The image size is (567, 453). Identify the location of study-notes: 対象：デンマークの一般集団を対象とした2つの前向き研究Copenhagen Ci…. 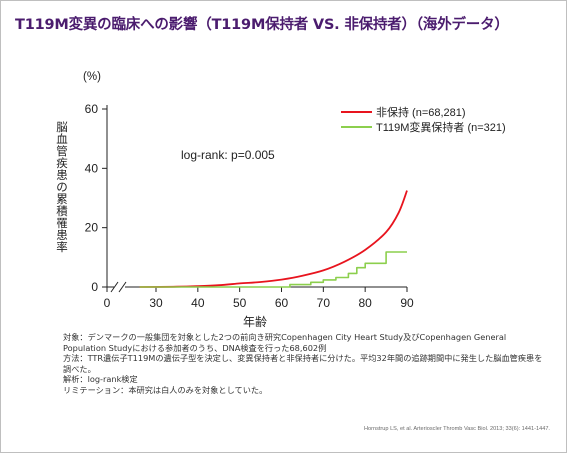
(303, 364).